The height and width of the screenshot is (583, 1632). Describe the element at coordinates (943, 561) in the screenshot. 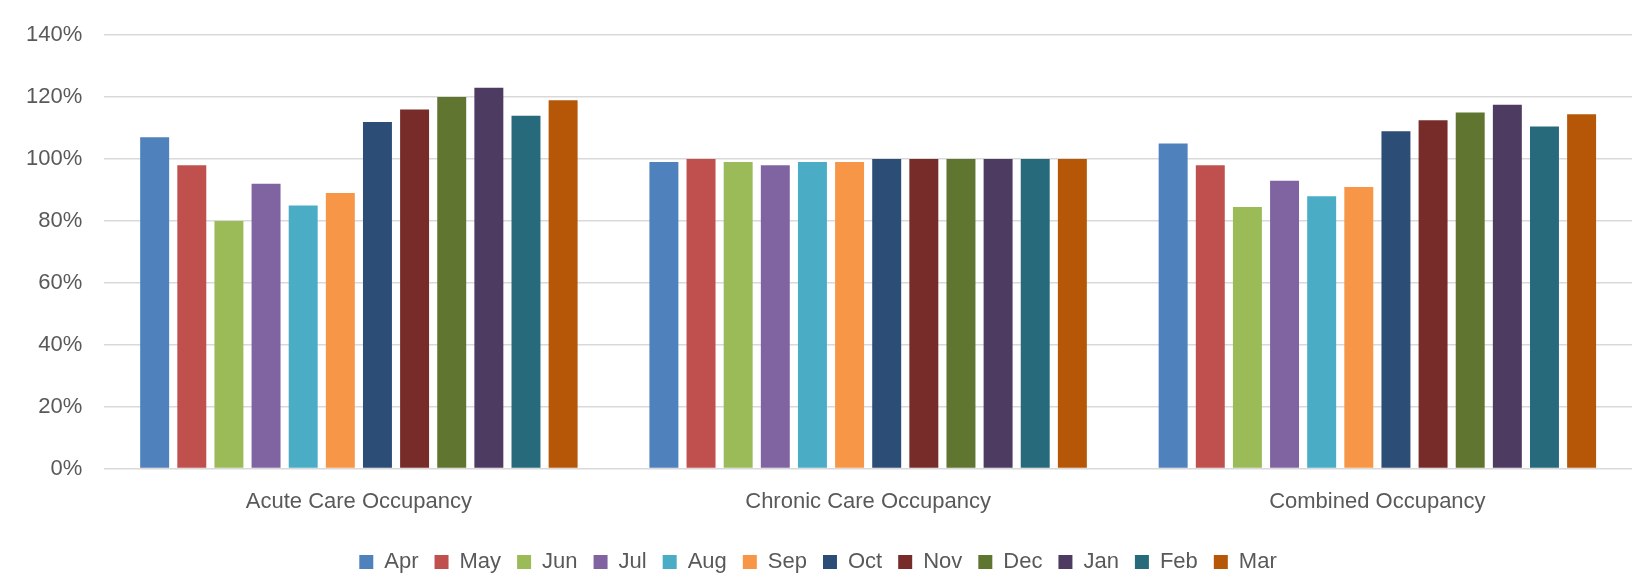

I see `legend-label: Nov` at that location.